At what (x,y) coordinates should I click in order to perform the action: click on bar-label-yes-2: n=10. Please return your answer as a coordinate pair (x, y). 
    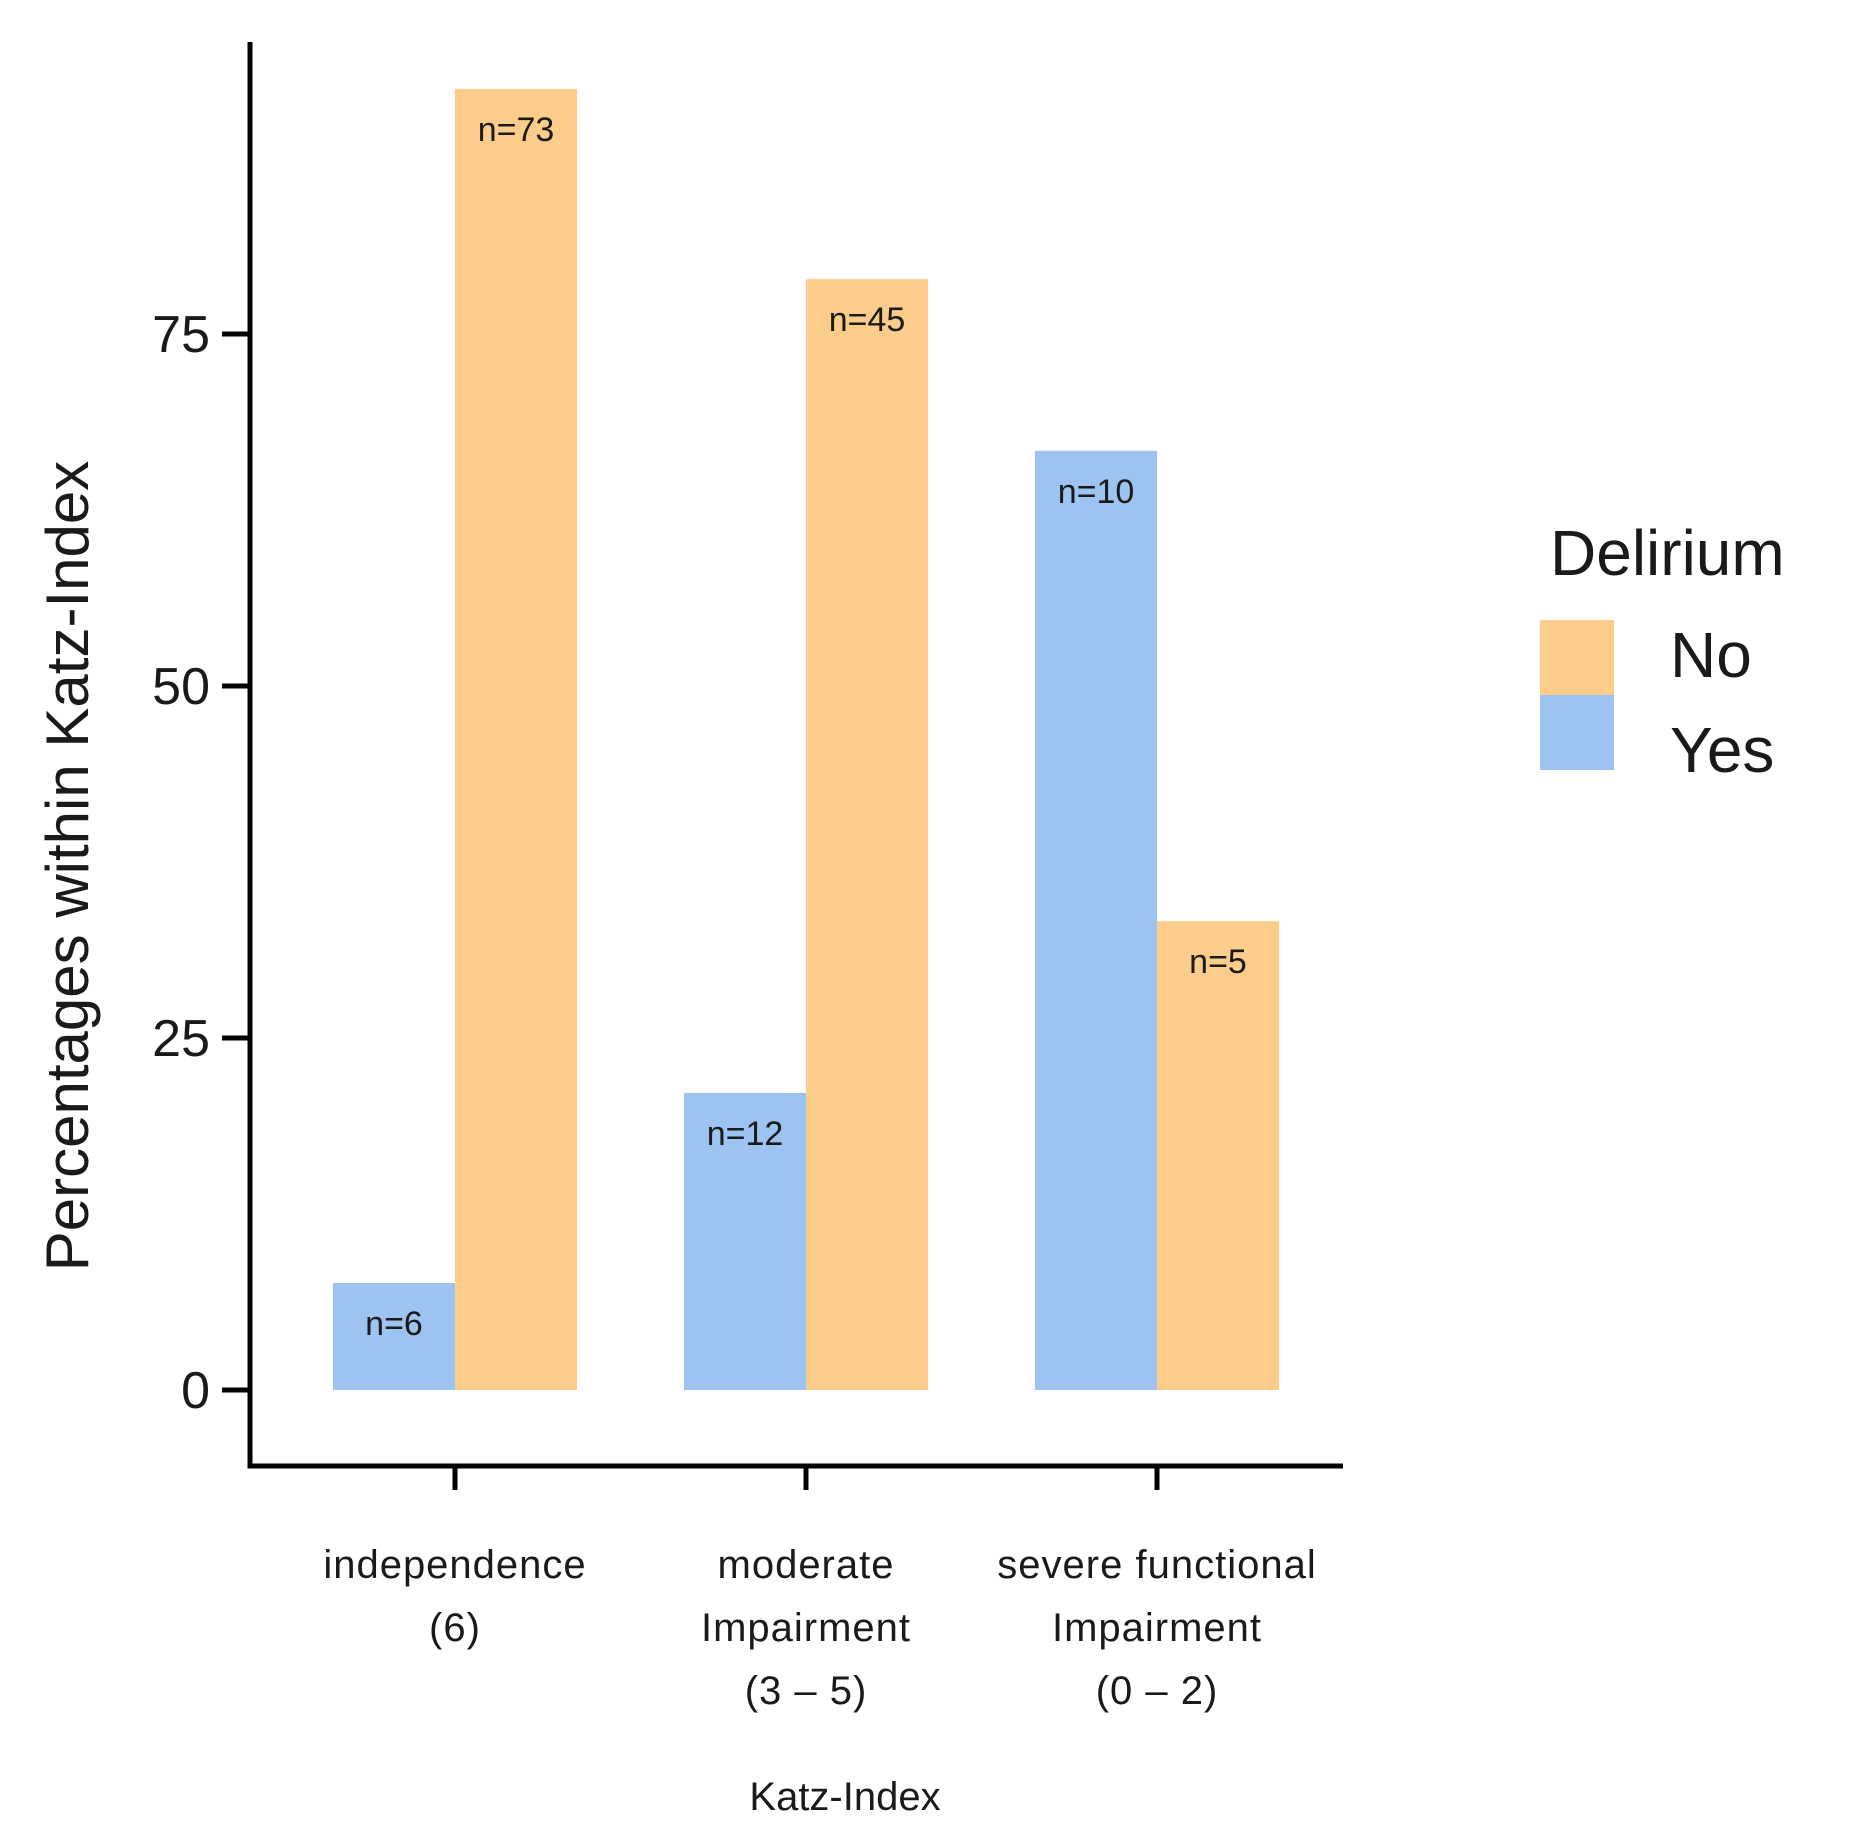
    Looking at the image, I should click on (1096, 492).